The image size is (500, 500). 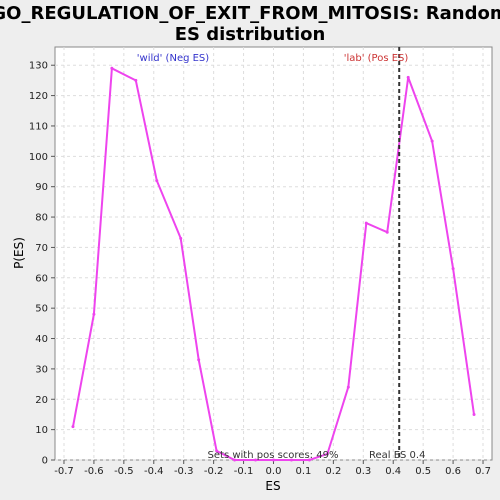 I want to click on y-axis-ticks: 0 10 20 30 40 50 60 70 80 90 100 110 120 130, so click(x=42, y=264).